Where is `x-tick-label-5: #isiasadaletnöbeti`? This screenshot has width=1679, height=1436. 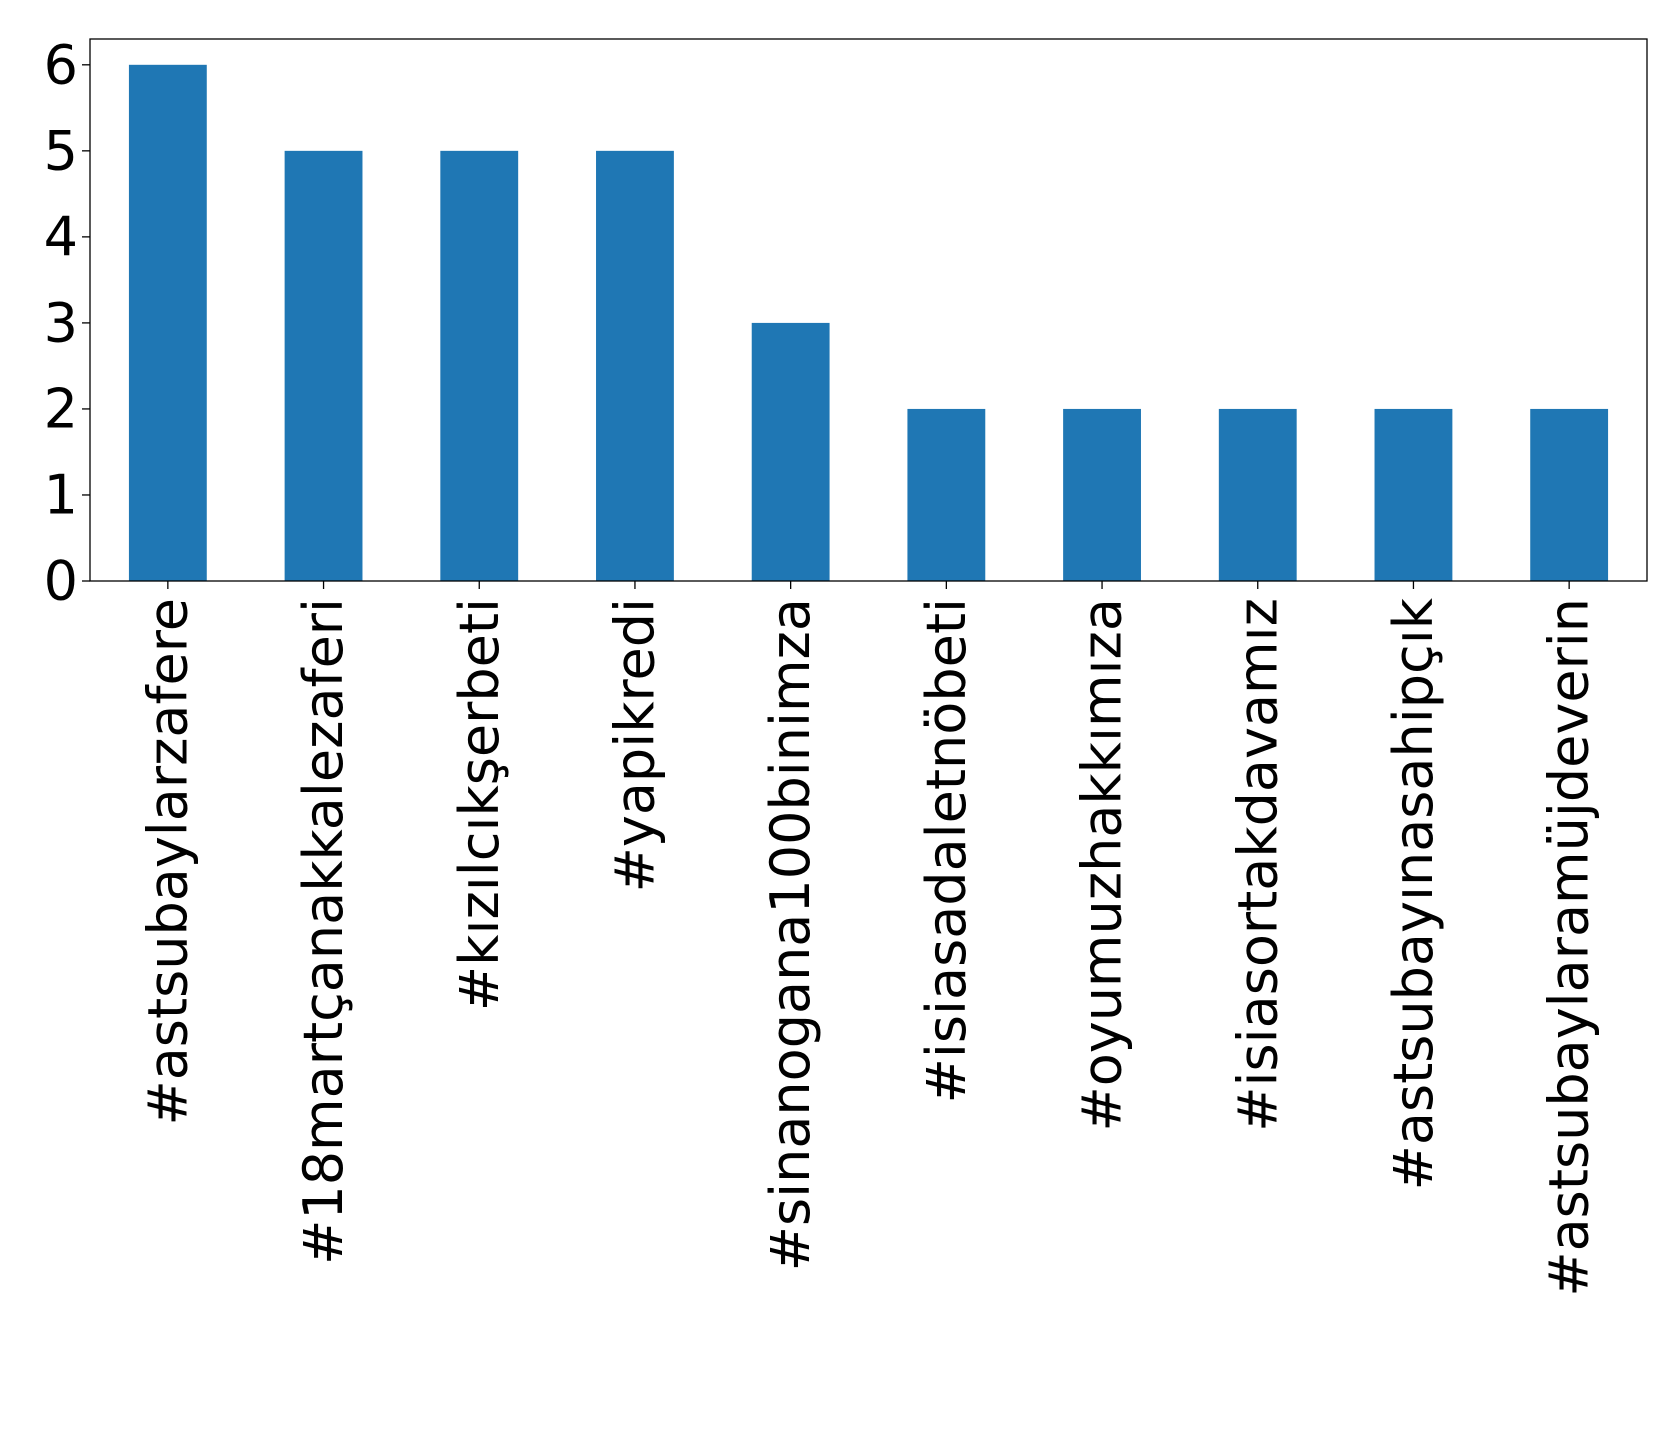
x-tick-label-5: #isiasadaletnöbeti is located at coordinates (946, 850).